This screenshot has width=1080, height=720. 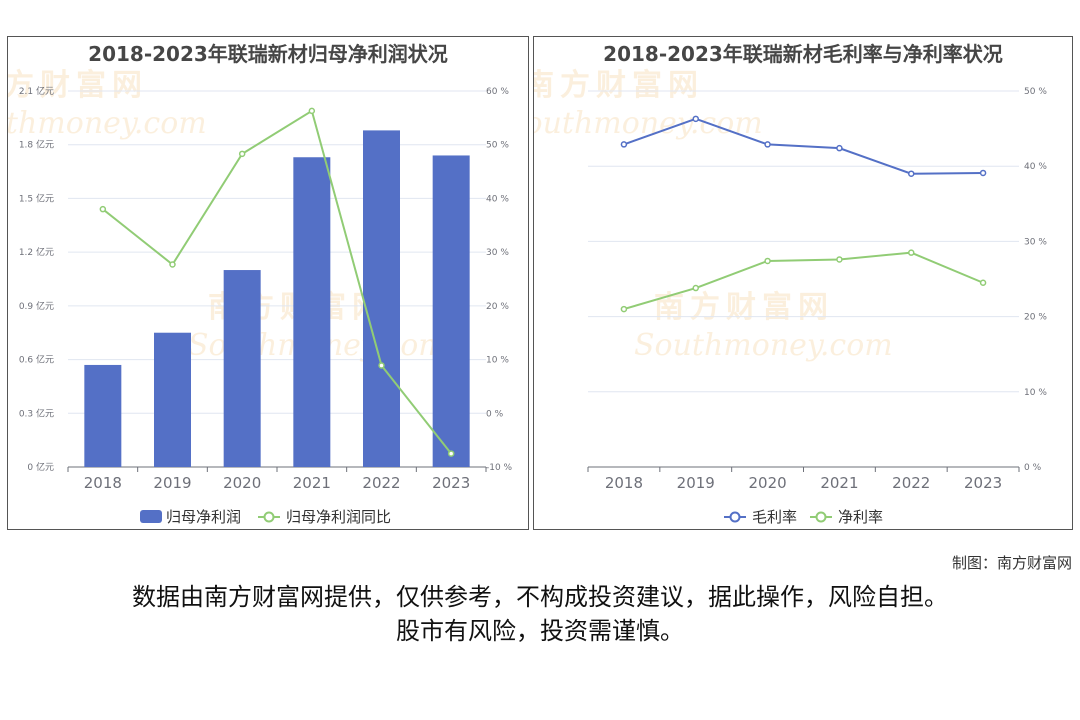 What do you see at coordinates (451, 453) in the screenshot?
I see `yoy-point-2023` at bounding box center [451, 453].